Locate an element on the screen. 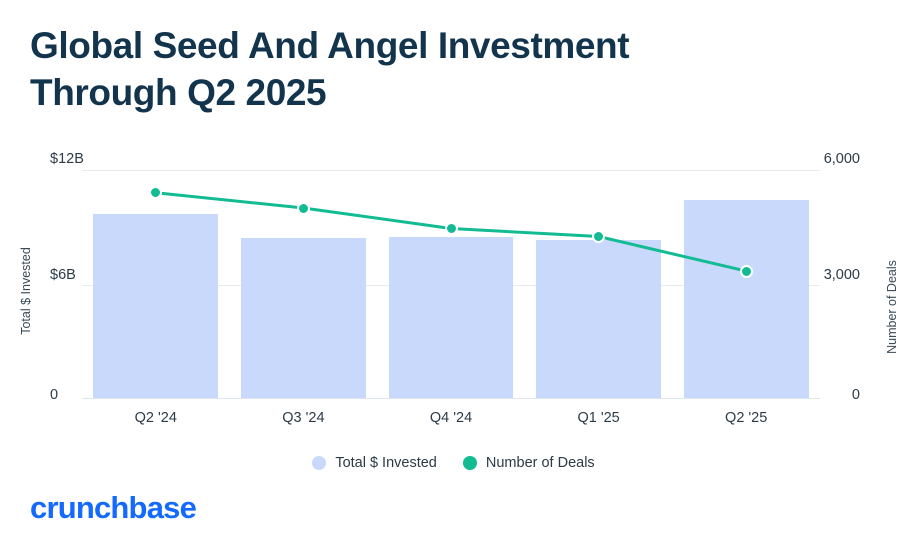 The height and width of the screenshot is (555, 907). left-axis-title: Total $ Invested is located at coordinates (25, 291).